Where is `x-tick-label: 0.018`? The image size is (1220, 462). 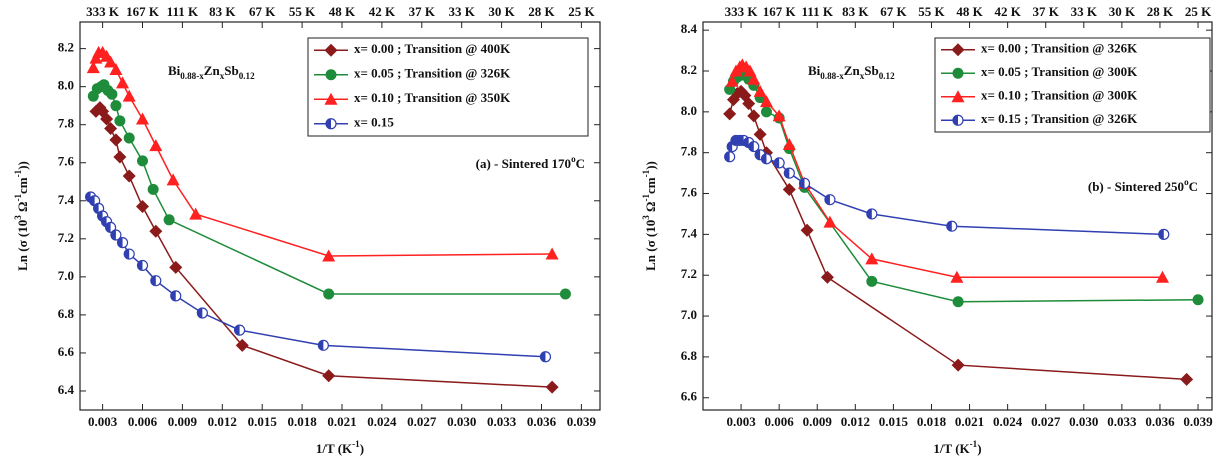
x-tick-label: 0.018 is located at coordinates (932, 421).